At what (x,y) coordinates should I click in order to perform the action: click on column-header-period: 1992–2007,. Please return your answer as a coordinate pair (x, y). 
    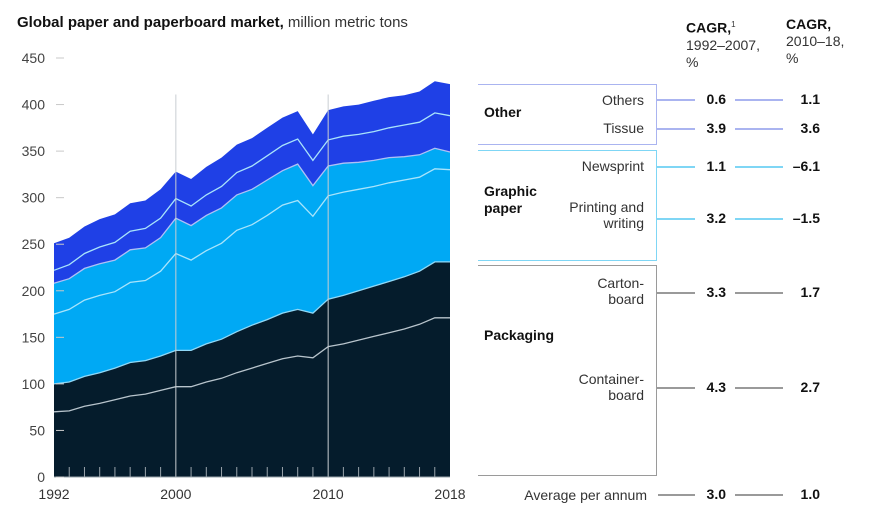
    Looking at the image, I should click on (723, 44).